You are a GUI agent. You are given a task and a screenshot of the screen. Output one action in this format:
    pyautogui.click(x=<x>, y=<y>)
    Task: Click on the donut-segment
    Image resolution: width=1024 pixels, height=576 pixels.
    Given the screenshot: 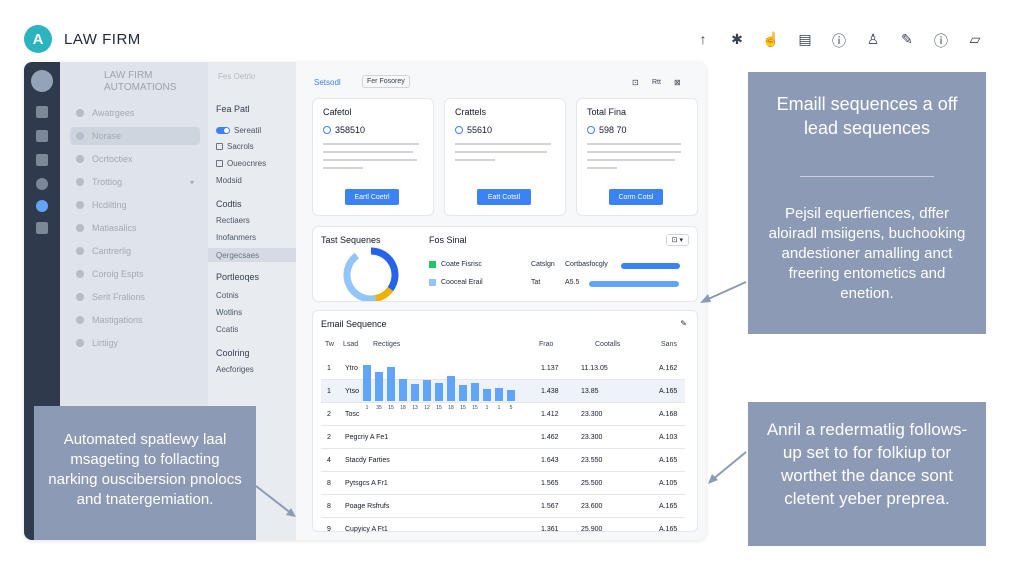 What is the action you would take?
    pyautogui.click(x=384, y=293)
    